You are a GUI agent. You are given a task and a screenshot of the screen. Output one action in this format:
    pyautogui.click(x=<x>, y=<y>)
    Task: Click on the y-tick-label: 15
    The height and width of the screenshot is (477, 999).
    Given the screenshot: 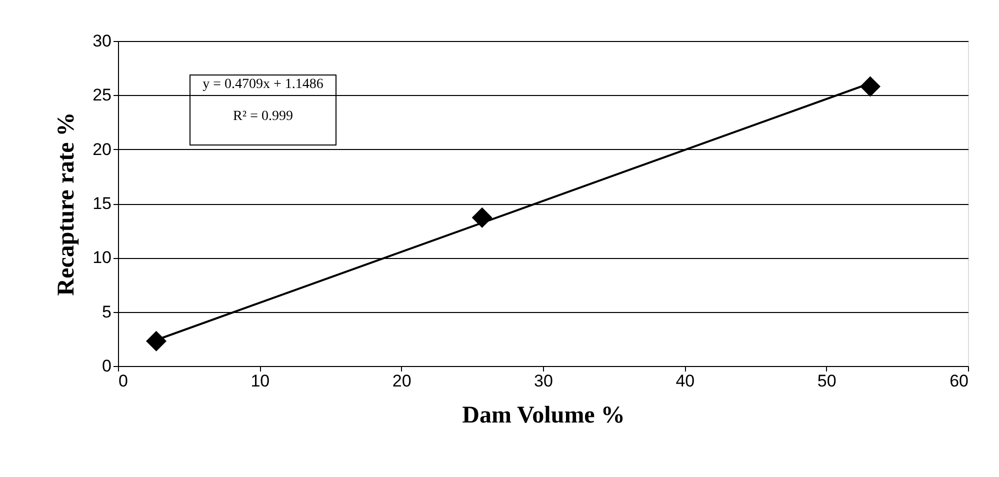 What is the action you would take?
    pyautogui.click(x=102, y=203)
    